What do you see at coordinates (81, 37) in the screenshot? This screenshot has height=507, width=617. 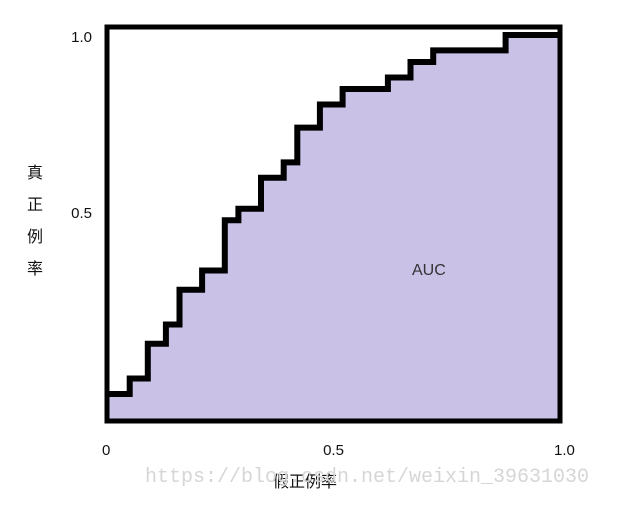 I see `y-tick-label: 1.0` at bounding box center [81, 37].